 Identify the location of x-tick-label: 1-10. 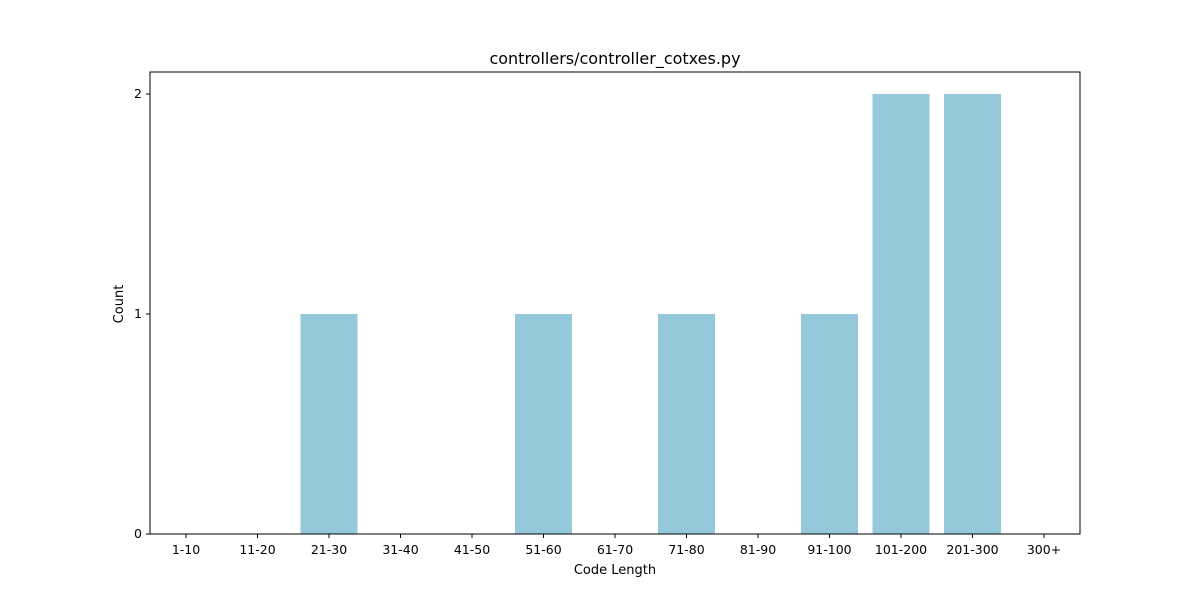
(186, 549).